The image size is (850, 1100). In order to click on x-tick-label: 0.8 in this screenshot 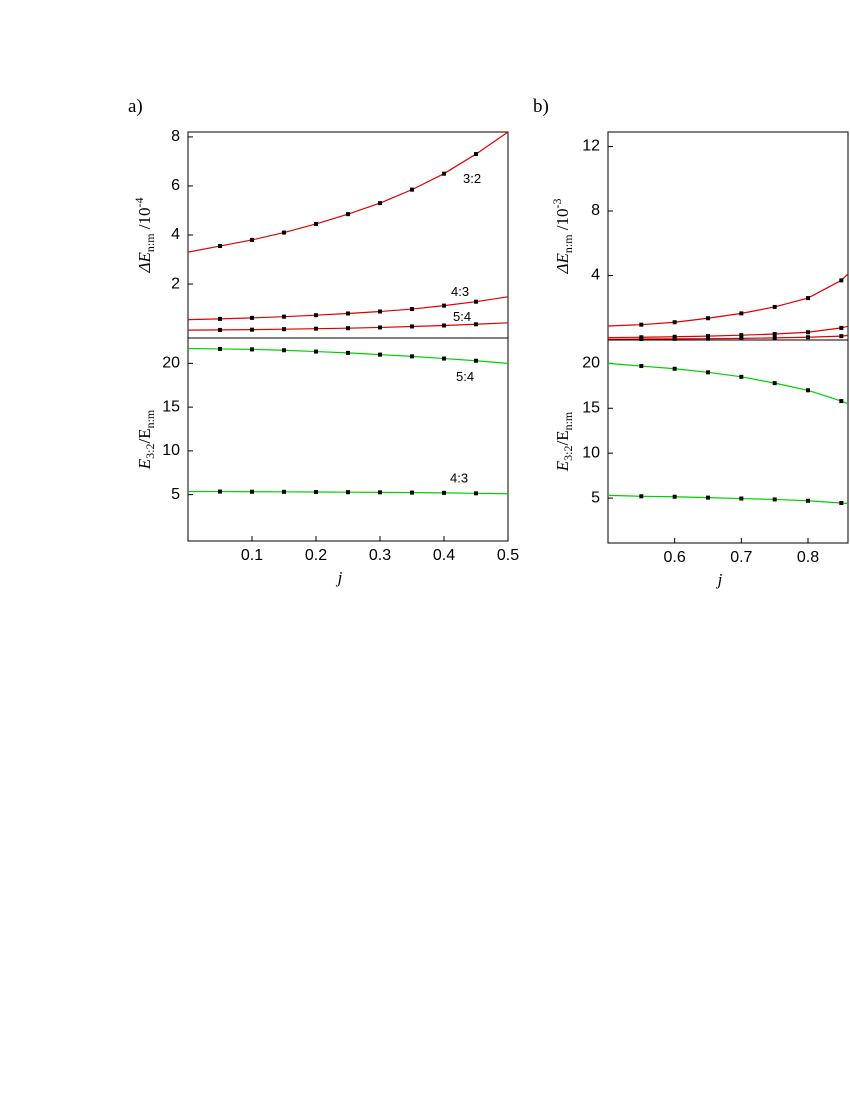, I will do `click(808, 557)`.